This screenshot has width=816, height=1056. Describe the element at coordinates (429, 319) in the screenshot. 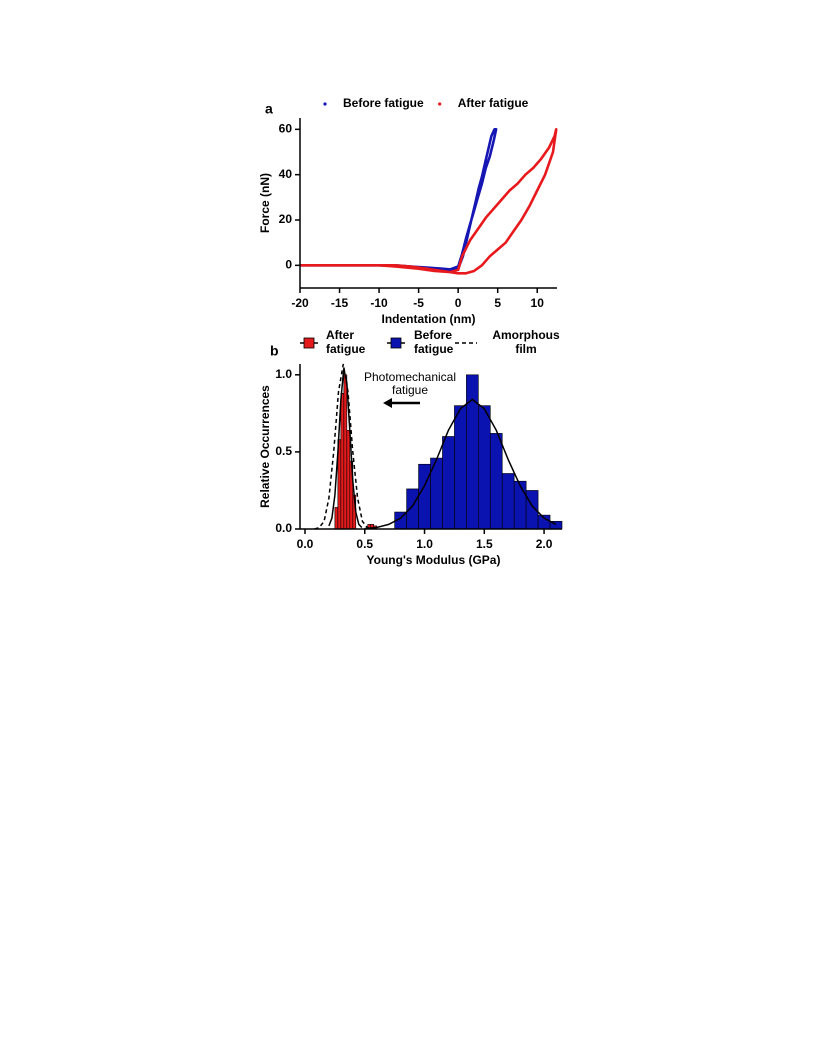

I see `x-axis-title: Indentation (nm)` at that location.